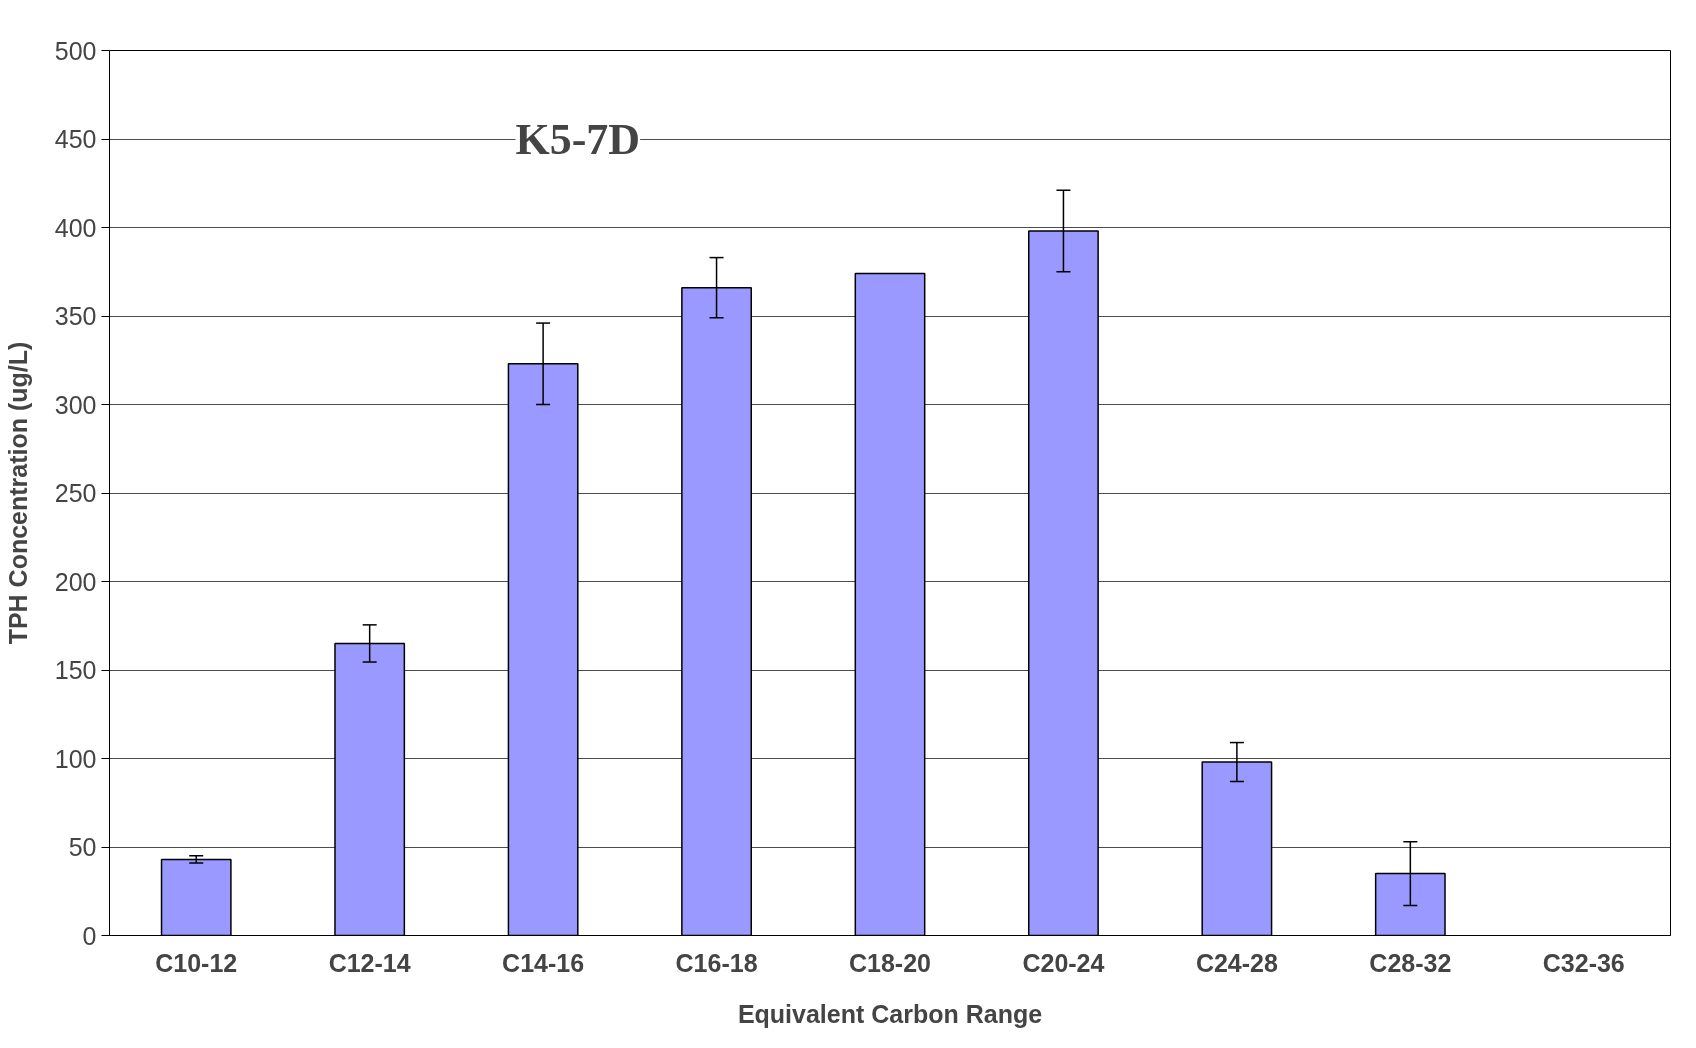 This screenshot has width=1696, height=1048. What do you see at coordinates (75, 581) in the screenshot?
I see `y-tick-label: 200` at bounding box center [75, 581].